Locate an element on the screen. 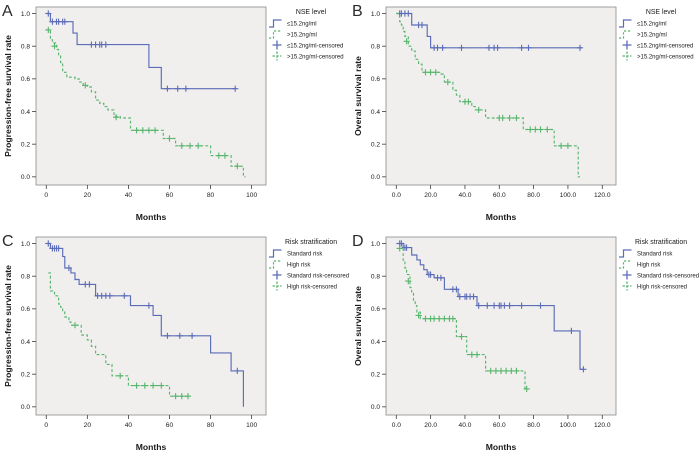 This screenshot has width=700, height=460. x-tick-label: 100.0 is located at coordinates (568, 195).